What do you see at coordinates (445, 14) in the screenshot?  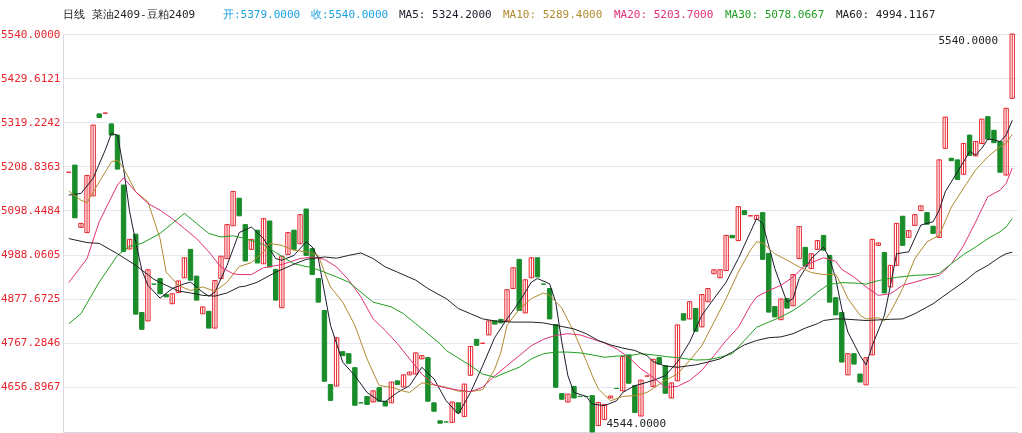 I see `text: MA5: 5324.2000` at bounding box center [445, 14].